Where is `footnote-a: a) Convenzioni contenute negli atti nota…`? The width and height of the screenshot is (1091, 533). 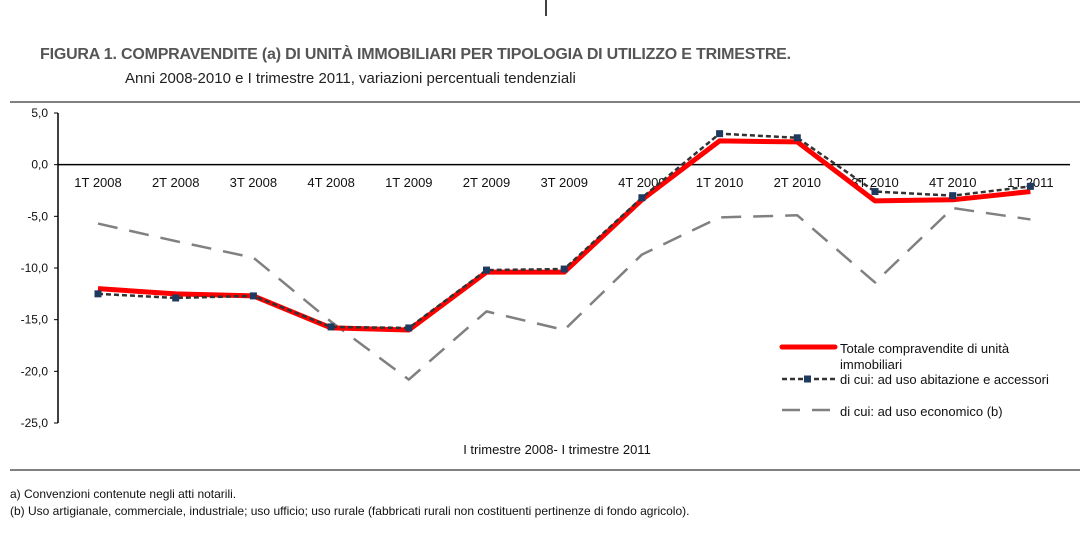 footnote-a: a) Convenzioni contenute negli atti nota… is located at coordinates (123, 494).